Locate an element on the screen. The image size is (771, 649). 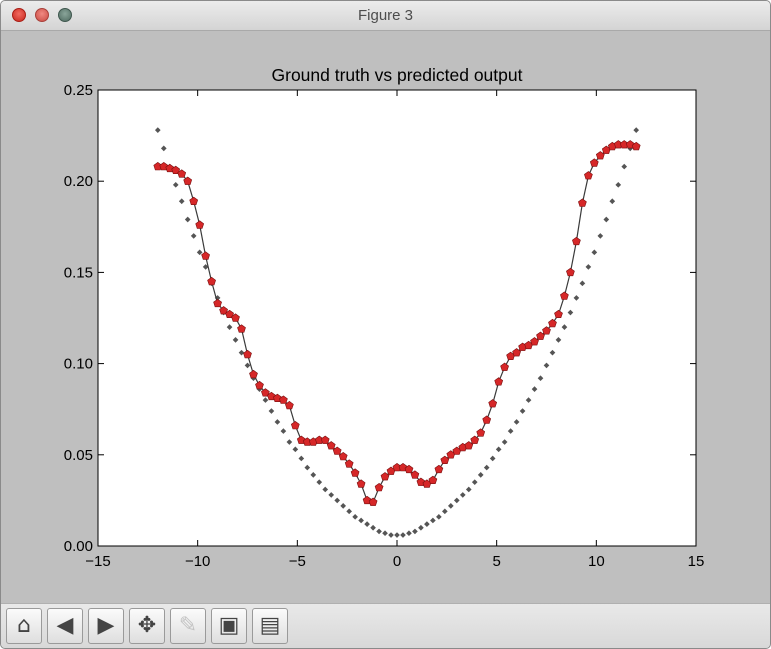
x-tick-label: 10 is located at coordinates (596, 561).